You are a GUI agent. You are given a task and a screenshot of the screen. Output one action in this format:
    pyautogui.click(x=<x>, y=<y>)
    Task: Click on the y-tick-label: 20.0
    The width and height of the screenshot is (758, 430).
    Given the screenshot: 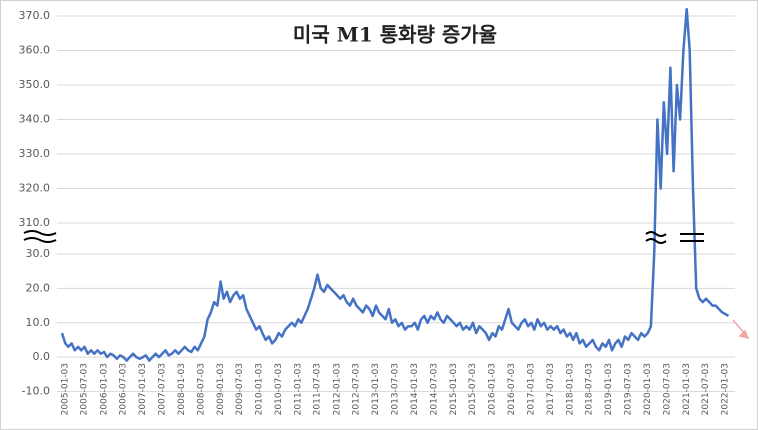 What is the action you would take?
    pyautogui.click(x=38, y=287)
    